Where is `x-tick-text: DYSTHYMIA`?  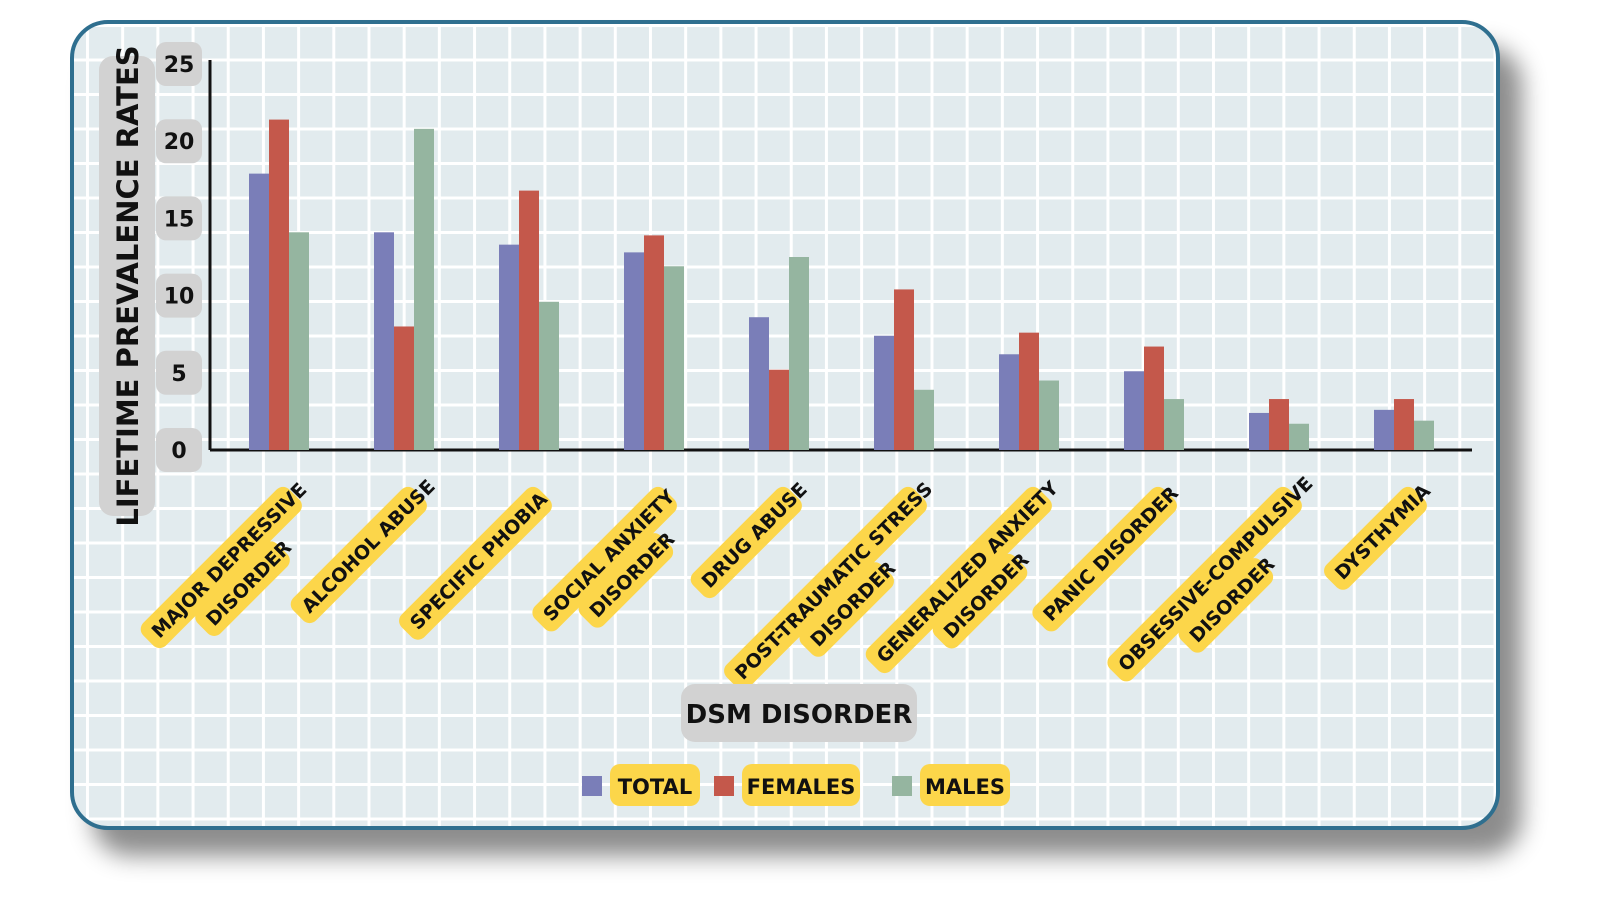 x-tick-text: DYSTHYMIA is located at coordinates (1383, 532).